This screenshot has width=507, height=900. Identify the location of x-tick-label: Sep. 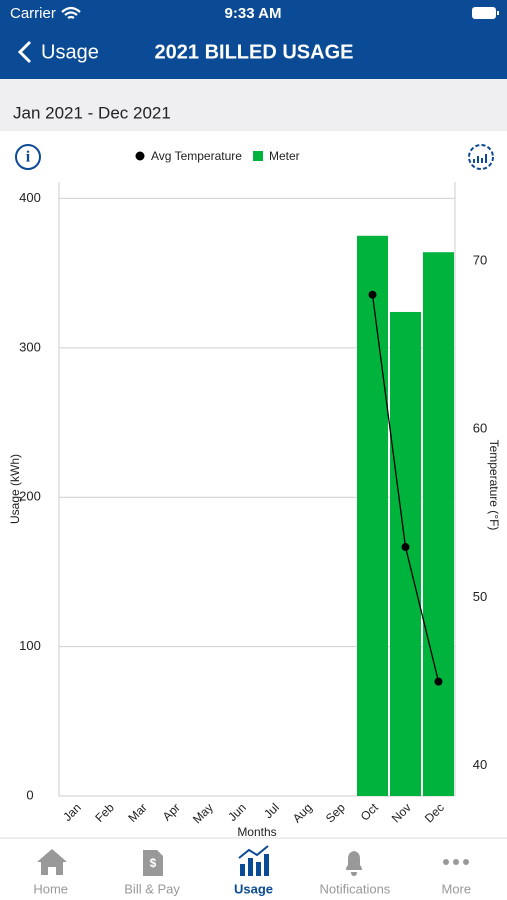
(335, 812).